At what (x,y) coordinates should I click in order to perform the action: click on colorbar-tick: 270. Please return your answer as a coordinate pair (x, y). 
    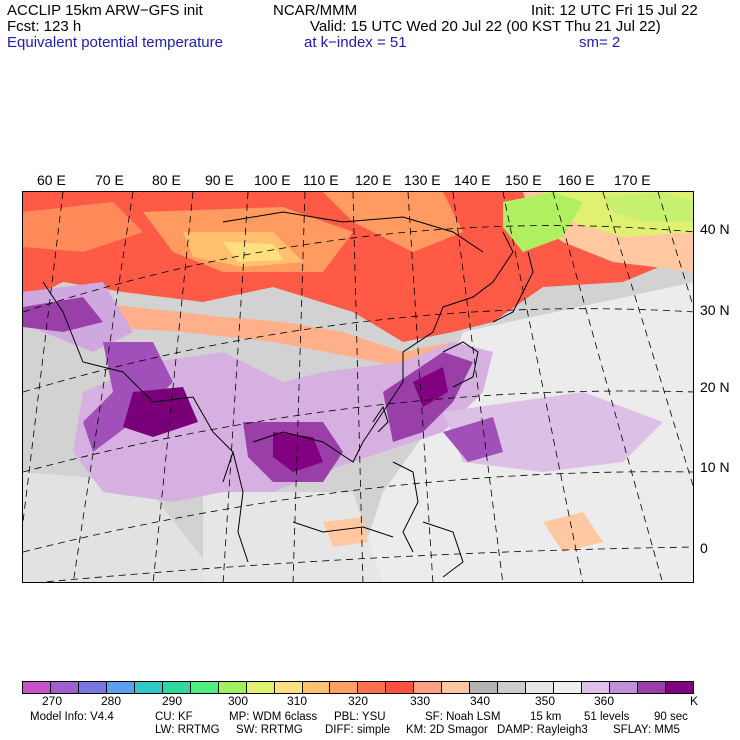
    Looking at the image, I should click on (52, 701).